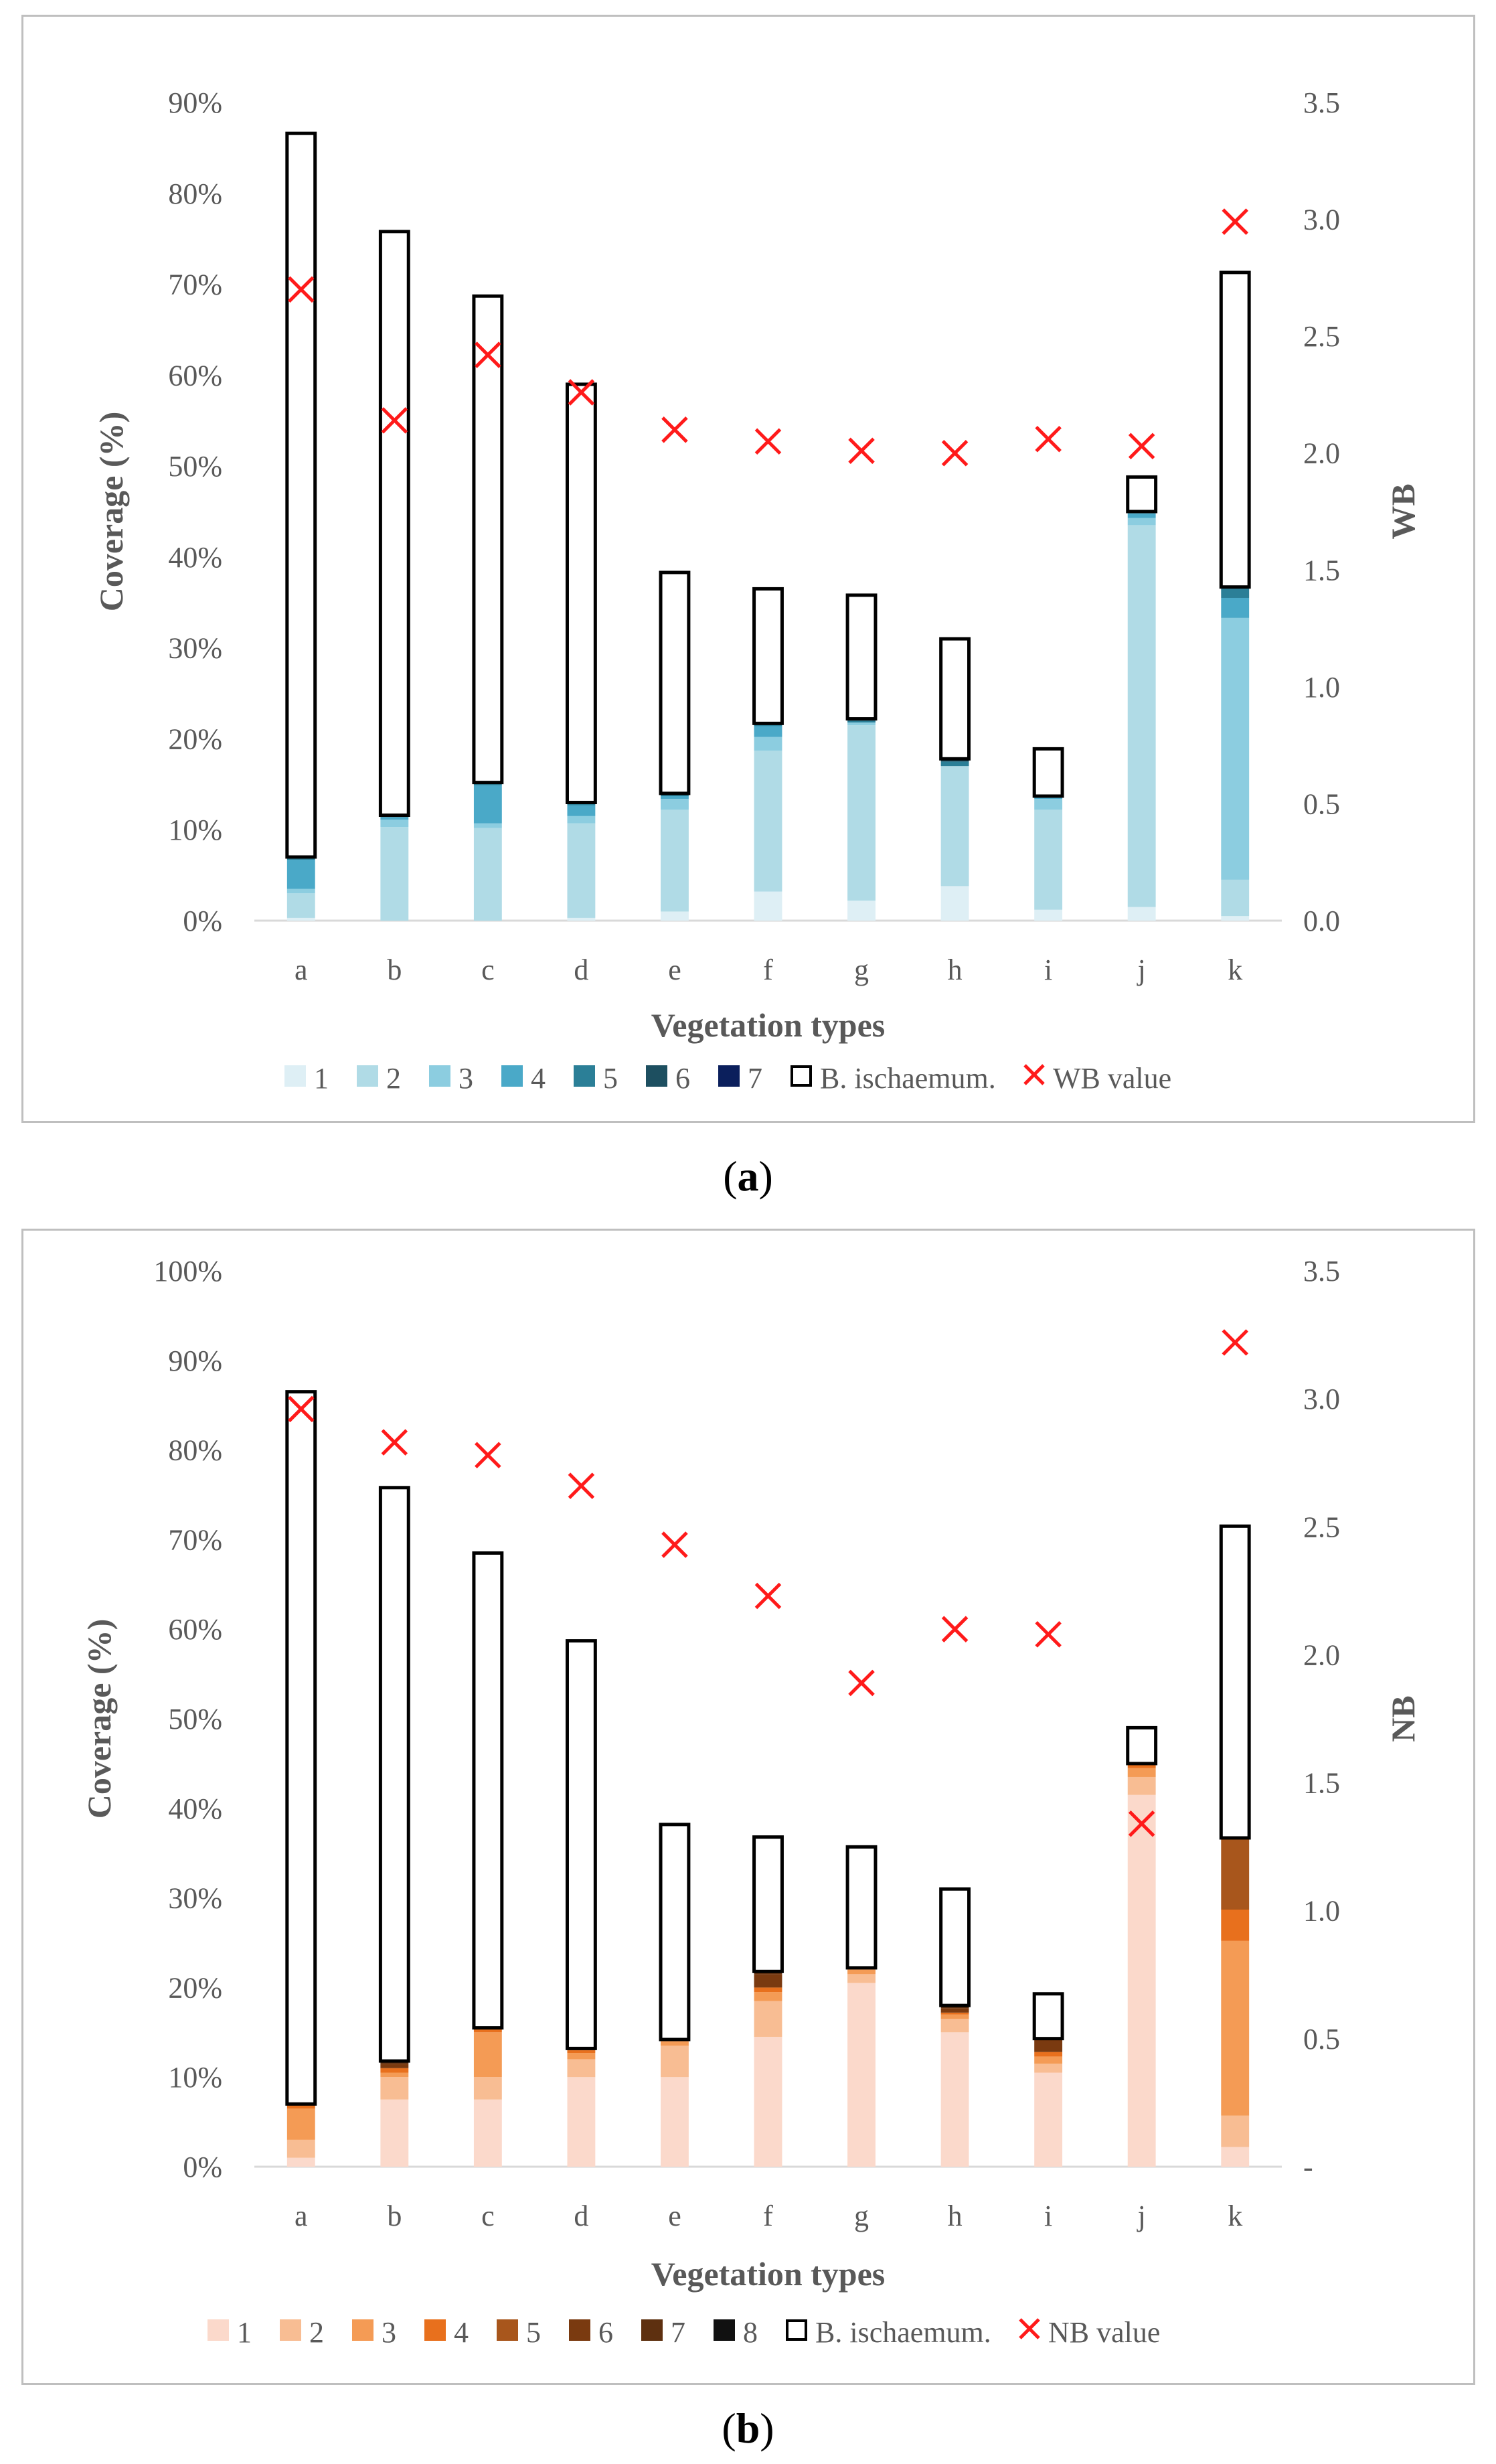  What do you see at coordinates (1142, 494) in the screenshot?
I see `chart-a-bar-j-series-b-ischaemum` at bounding box center [1142, 494].